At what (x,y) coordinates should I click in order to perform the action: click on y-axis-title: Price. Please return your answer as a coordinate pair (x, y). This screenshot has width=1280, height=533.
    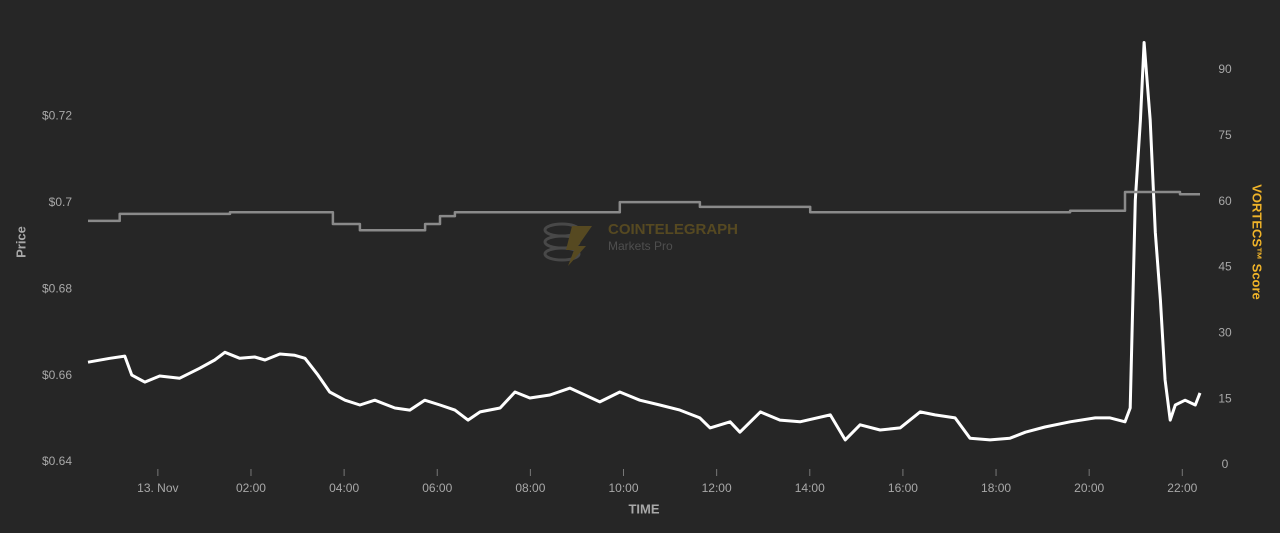
    Looking at the image, I should click on (20, 242).